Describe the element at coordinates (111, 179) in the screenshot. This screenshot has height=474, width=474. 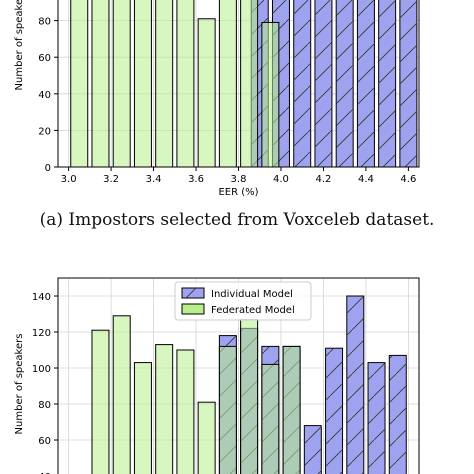
I see `x-tick-label: 3.2` at that location.